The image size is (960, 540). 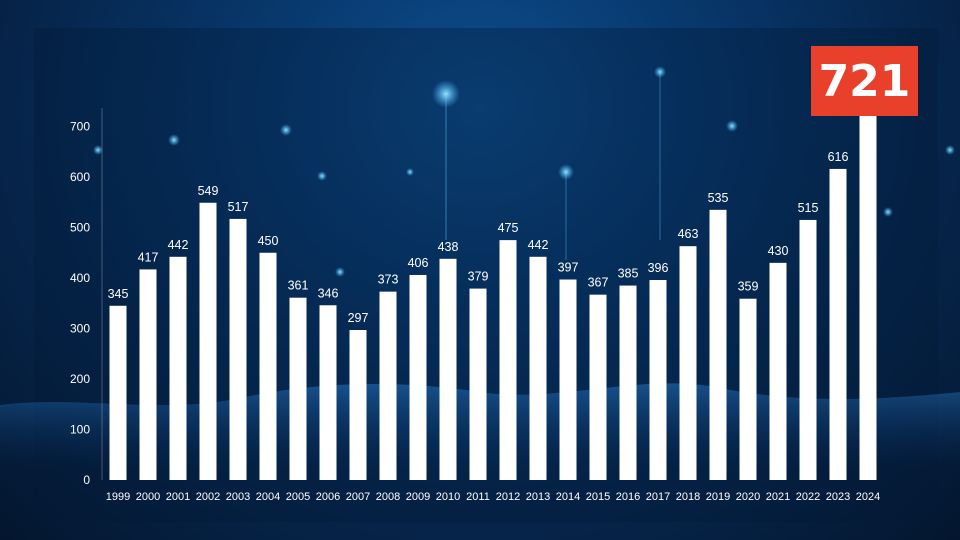 What do you see at coordinates (478, 497) in the screenshot?
I see `x-tick-label: 2011` at bounding box center [478, 497].